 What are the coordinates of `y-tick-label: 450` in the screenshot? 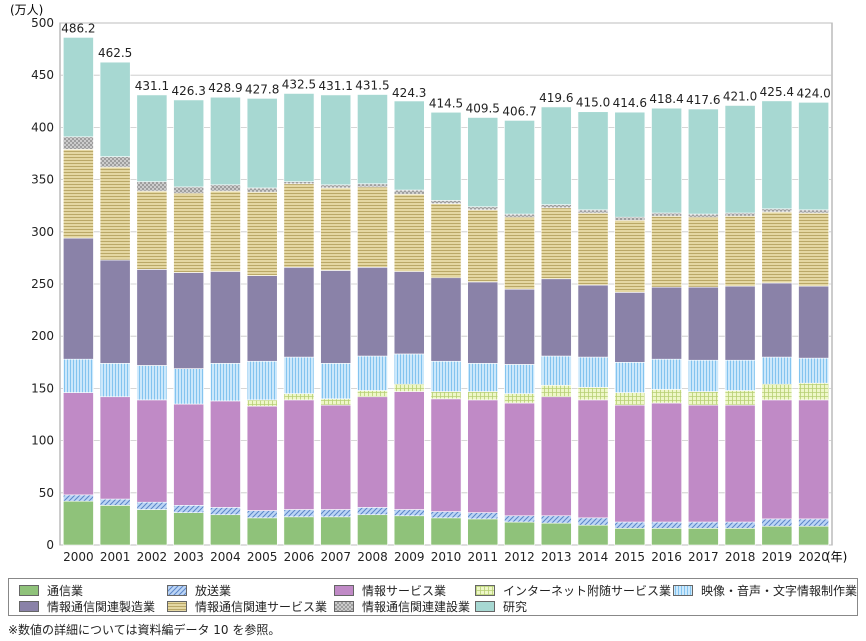 It's located at (42, 75).